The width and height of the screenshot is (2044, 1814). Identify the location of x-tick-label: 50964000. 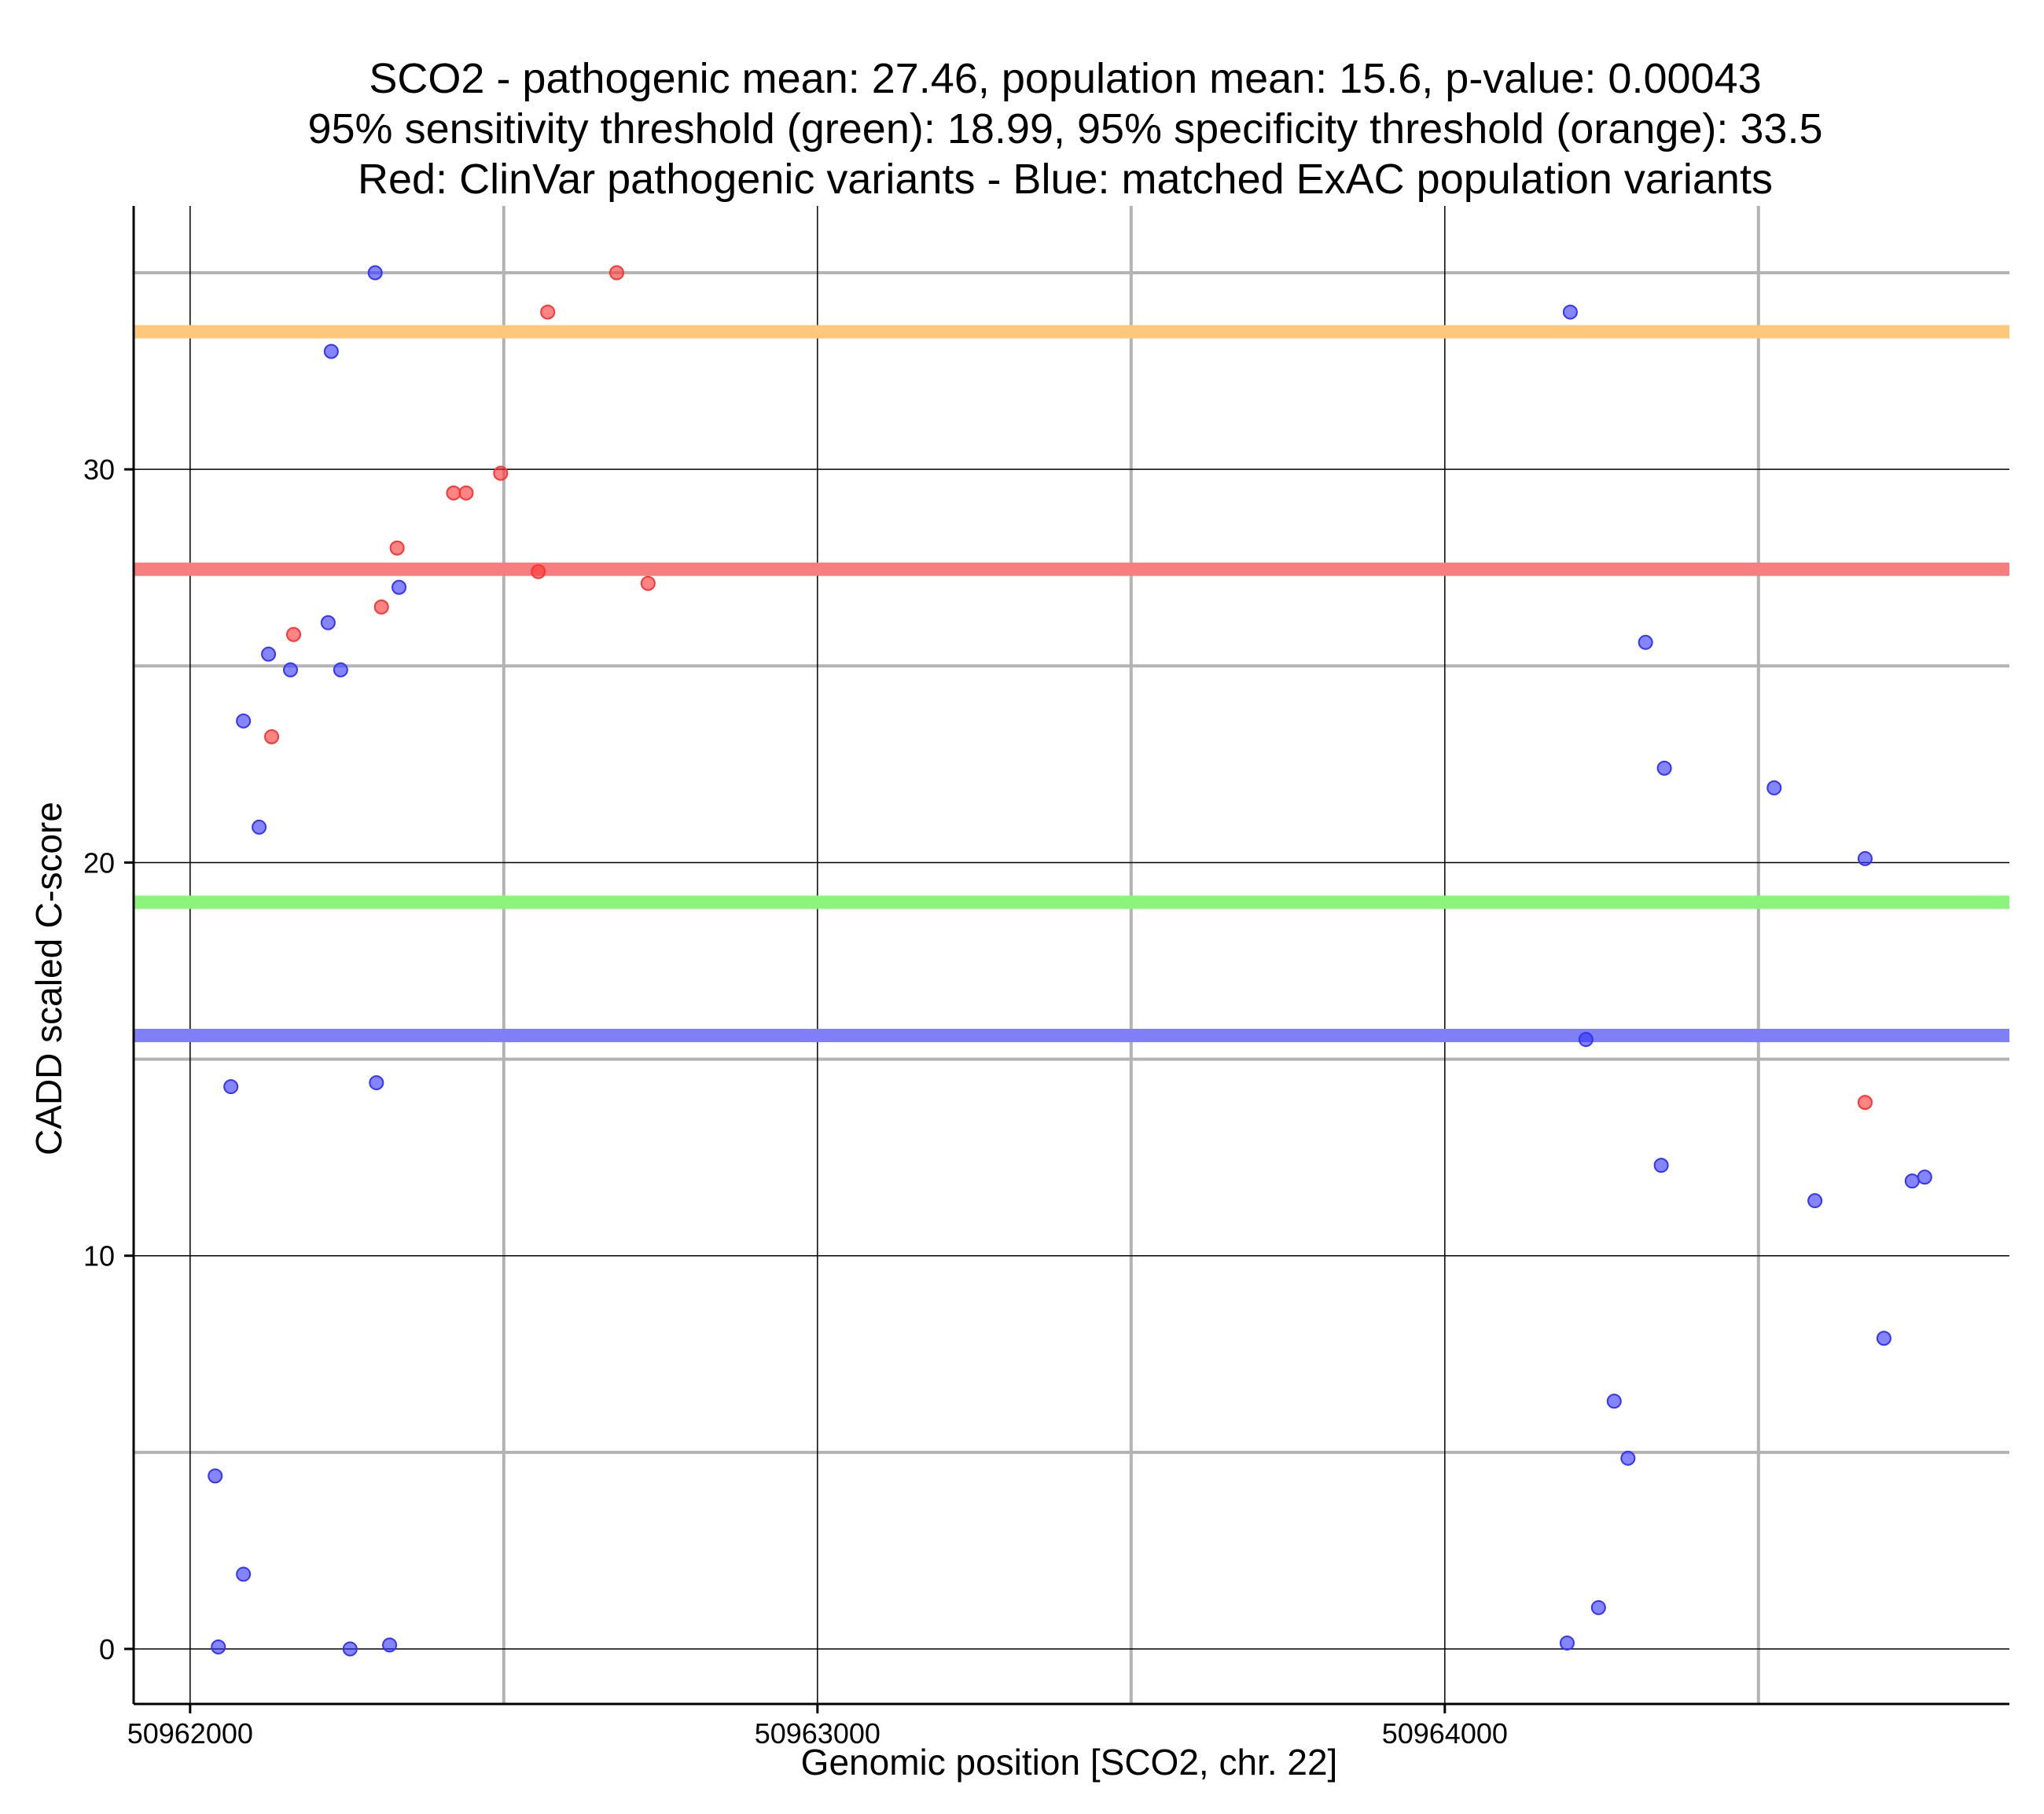
(1445, 1733).